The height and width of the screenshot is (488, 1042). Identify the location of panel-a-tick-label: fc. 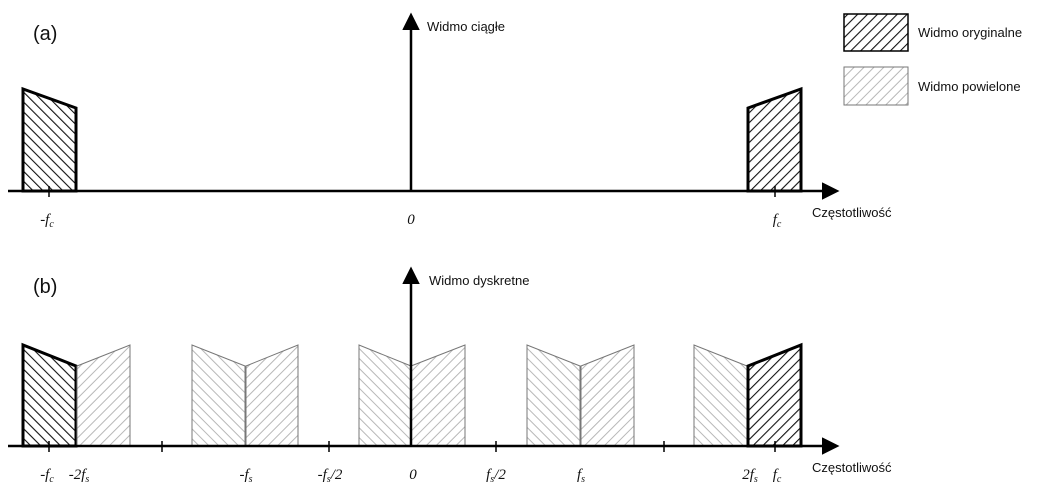
(777, 221).